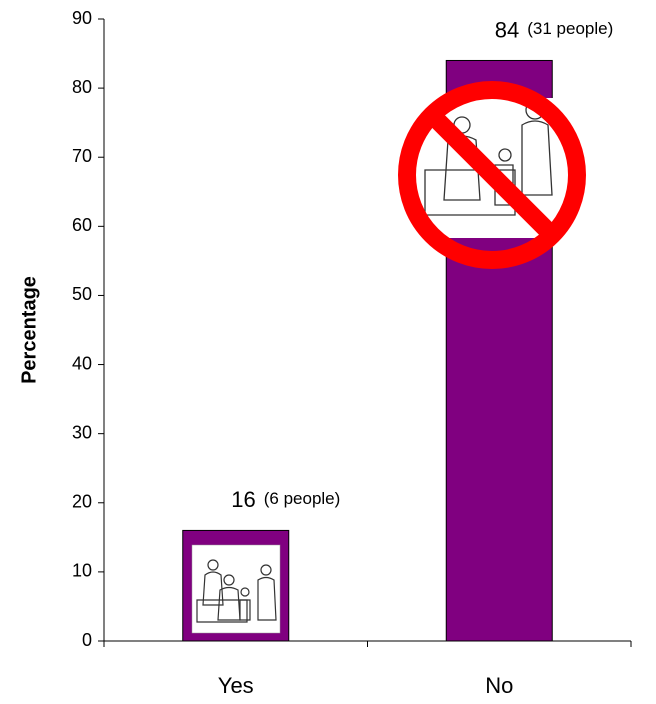 The image size is (656, 704). Describe the element at coordinates (570, 28) in the screenshot. I see `annotation: (31 people)` at that location.